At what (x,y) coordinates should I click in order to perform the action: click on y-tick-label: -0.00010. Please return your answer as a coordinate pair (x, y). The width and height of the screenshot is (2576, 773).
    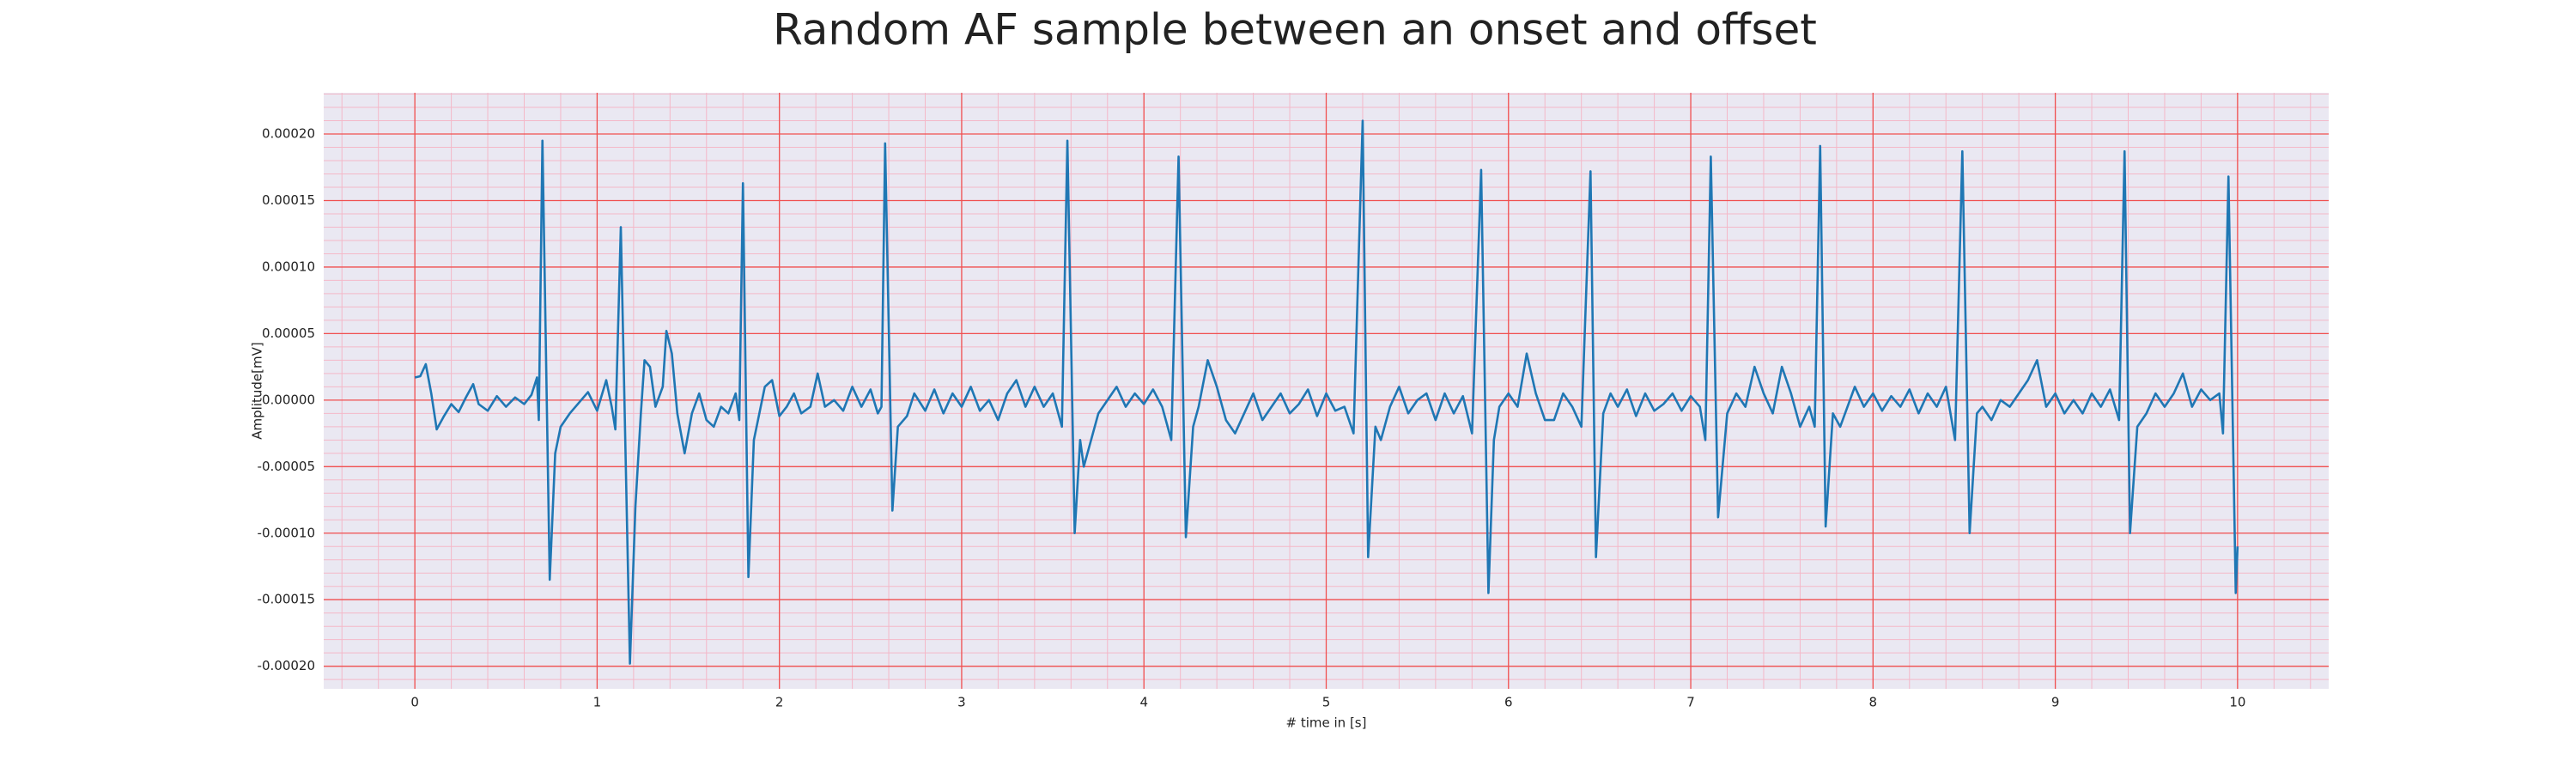
    Looking at the image, I should click on (286, 532).